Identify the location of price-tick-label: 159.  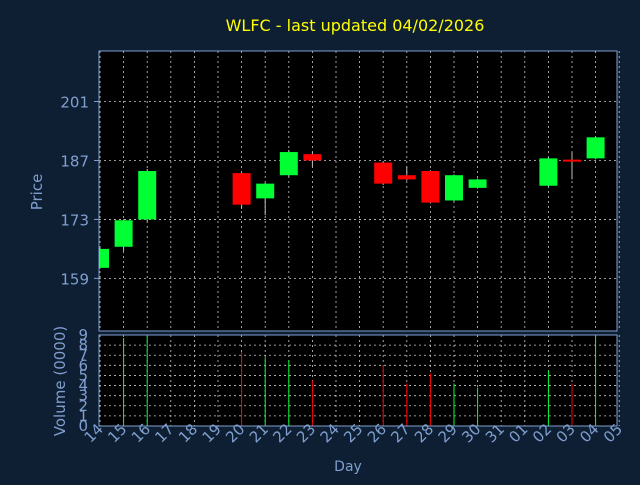
(74, 279).